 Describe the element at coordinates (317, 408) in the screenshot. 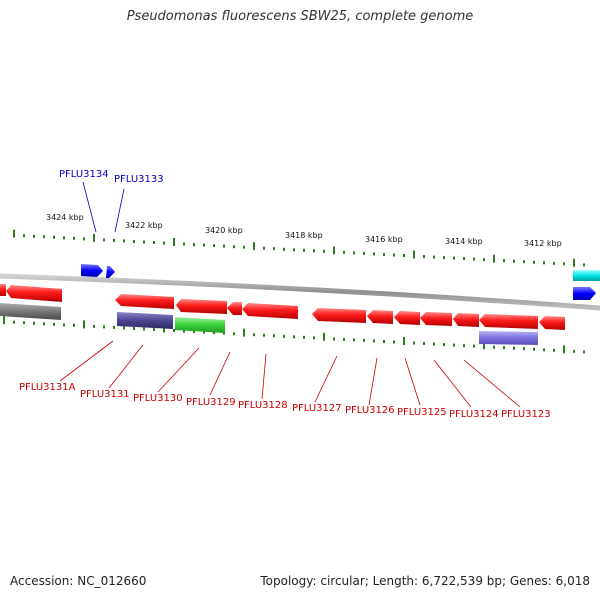

I see `gene-label-pflu3127: PFLU3127` at that location.